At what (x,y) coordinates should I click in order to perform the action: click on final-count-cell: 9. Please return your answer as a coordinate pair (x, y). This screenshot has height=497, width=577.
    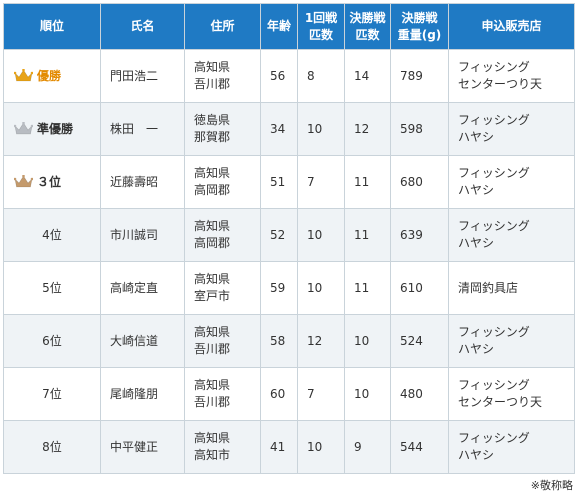
    Looking at the image, I should click on (367, 447).